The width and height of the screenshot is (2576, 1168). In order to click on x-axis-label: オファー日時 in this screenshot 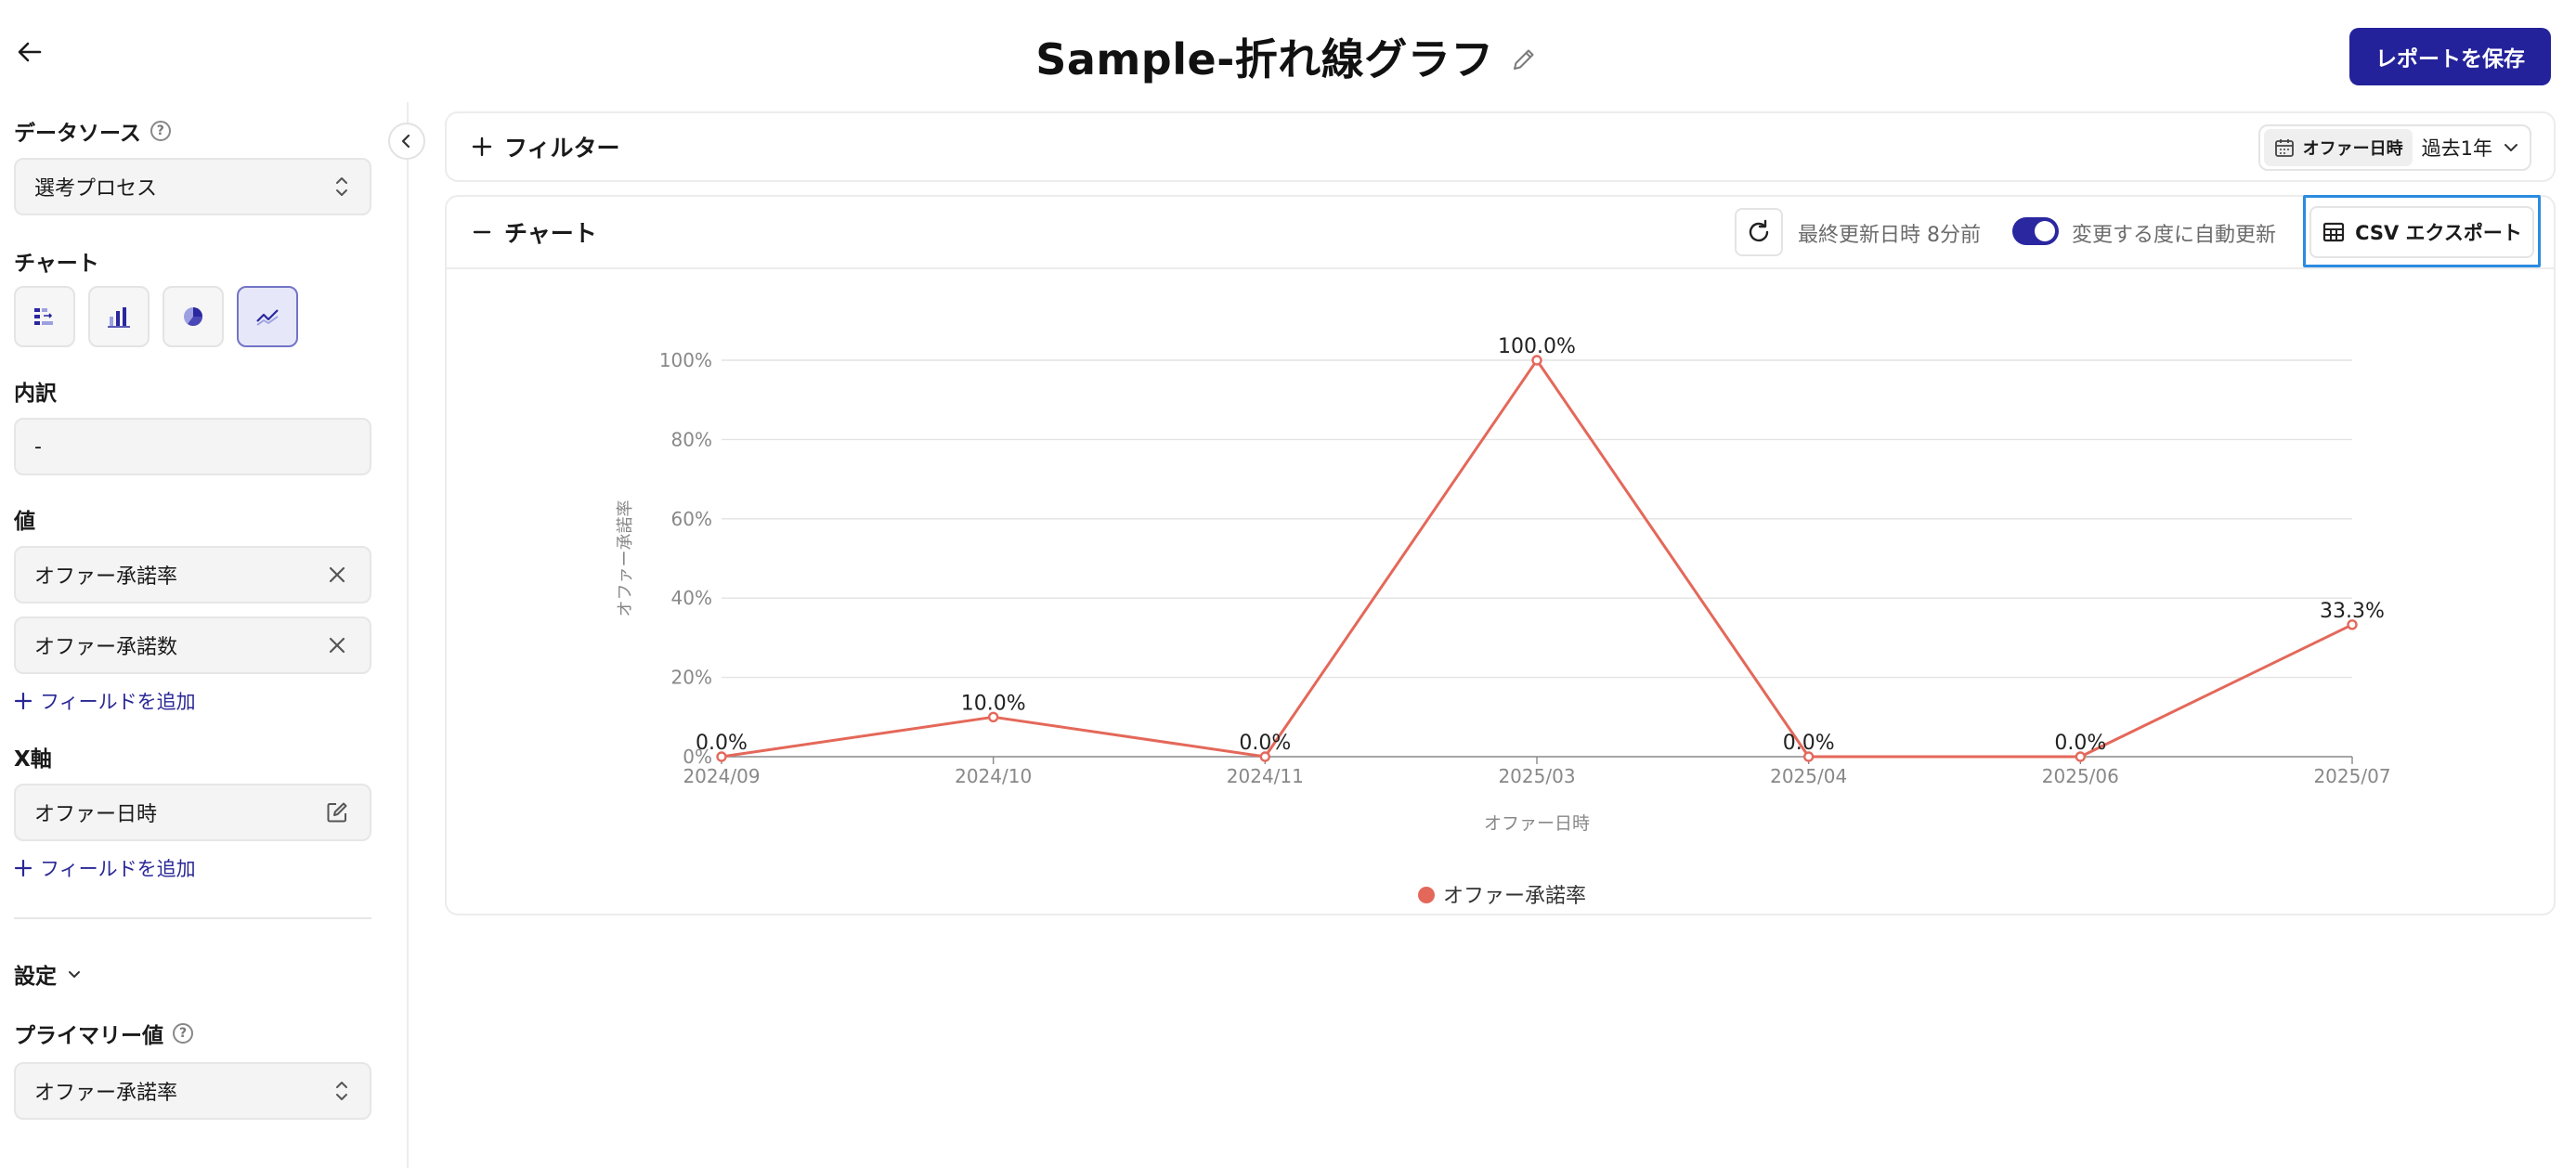, I will do `click(1537, 823)`.